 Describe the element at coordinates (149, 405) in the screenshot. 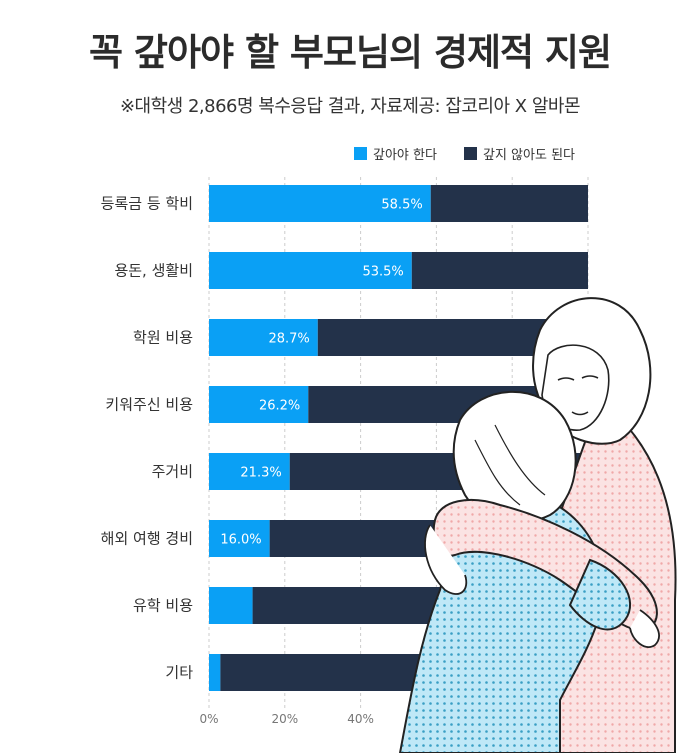

I see `category-label: 키워주신 비용` at that location.